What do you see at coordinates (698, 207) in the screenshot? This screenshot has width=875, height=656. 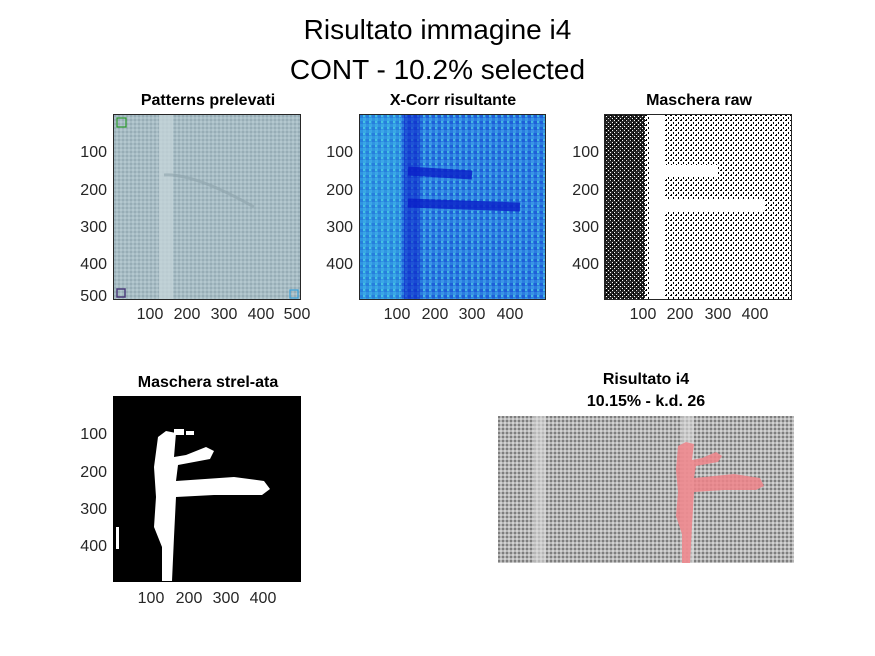 I see `mask-raw-image` at bounding box center [698, 207].